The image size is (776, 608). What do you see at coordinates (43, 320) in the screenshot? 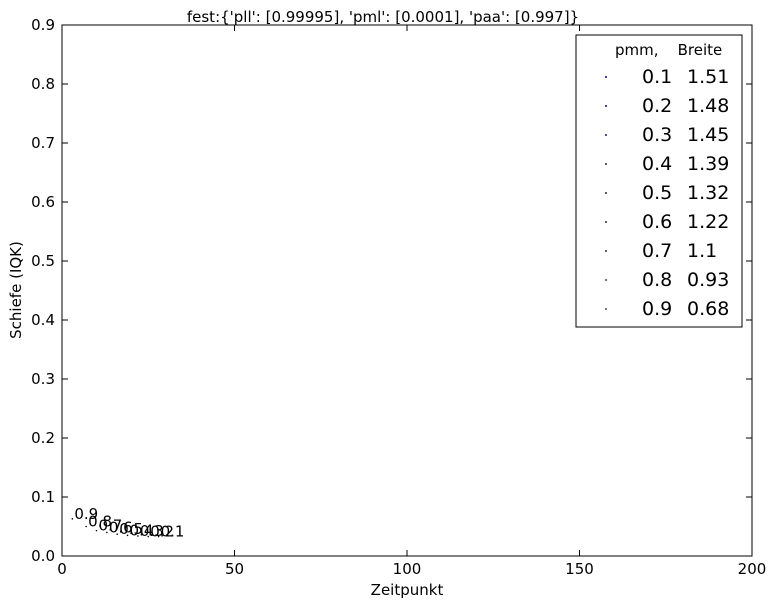
I see `y-tick-label: 0.4` at bounding box center [43, 320].